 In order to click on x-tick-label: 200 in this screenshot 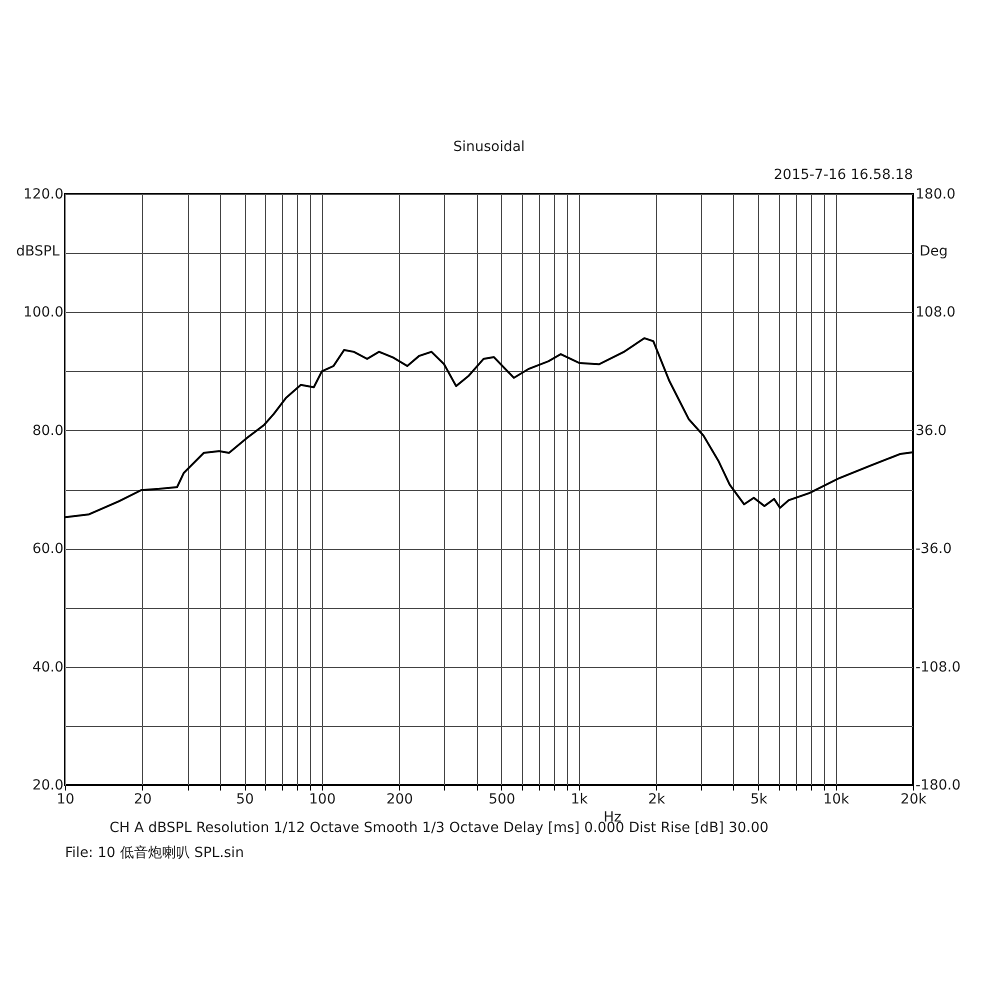, I will do `click(400, 800)`.